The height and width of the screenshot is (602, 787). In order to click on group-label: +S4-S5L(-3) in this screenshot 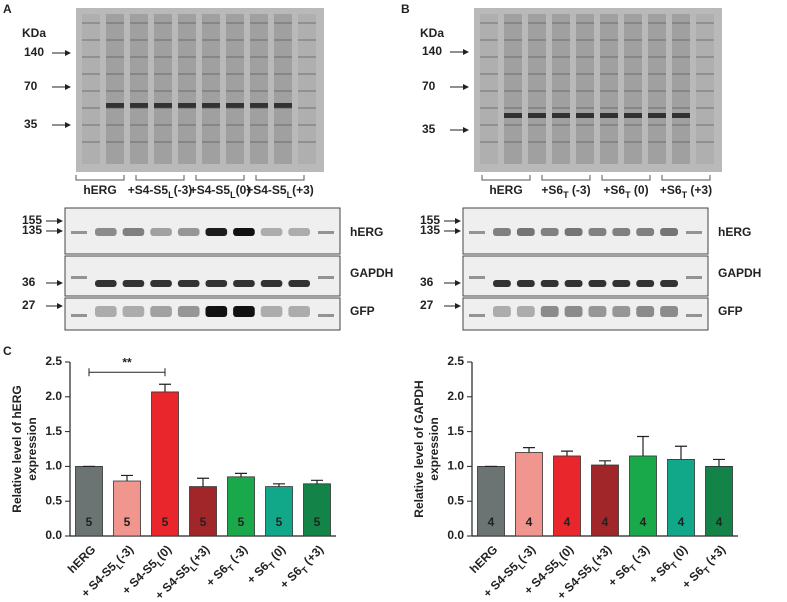, I will do `click(160, 191)`.